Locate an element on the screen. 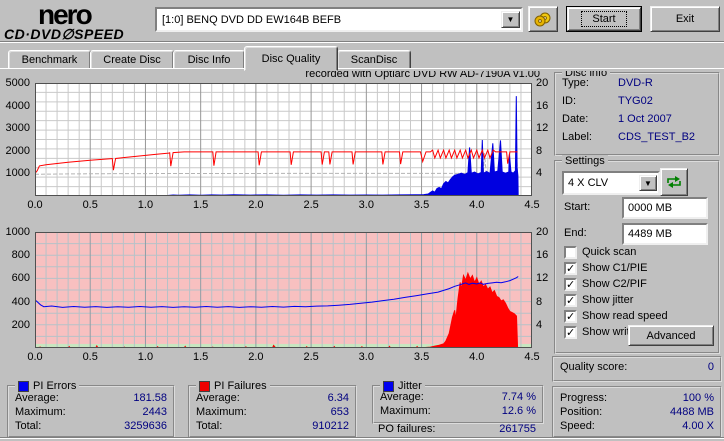  pi-errors-legend-label: PI Errors is located at coordinates (55, 386).